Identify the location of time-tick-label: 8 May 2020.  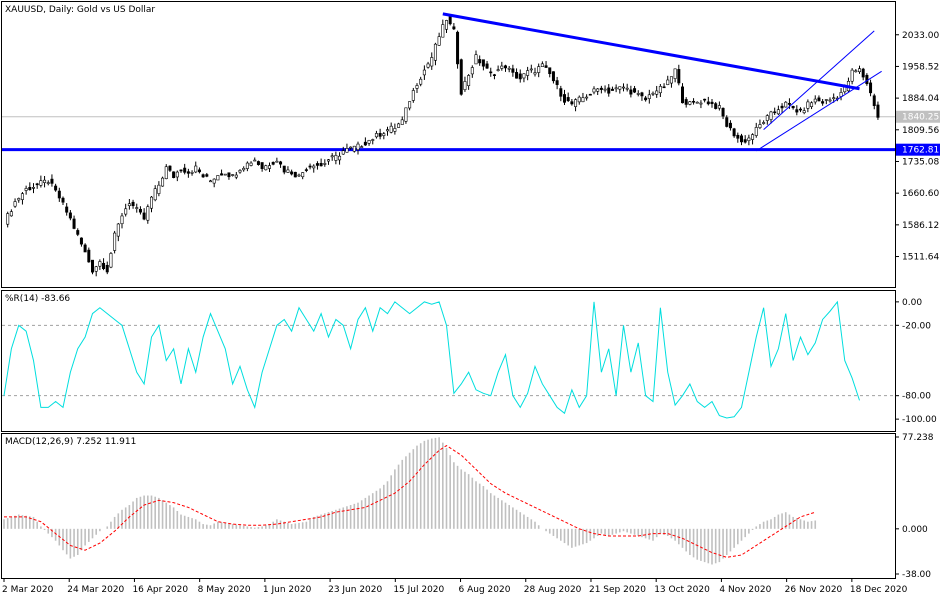
(224, 590).